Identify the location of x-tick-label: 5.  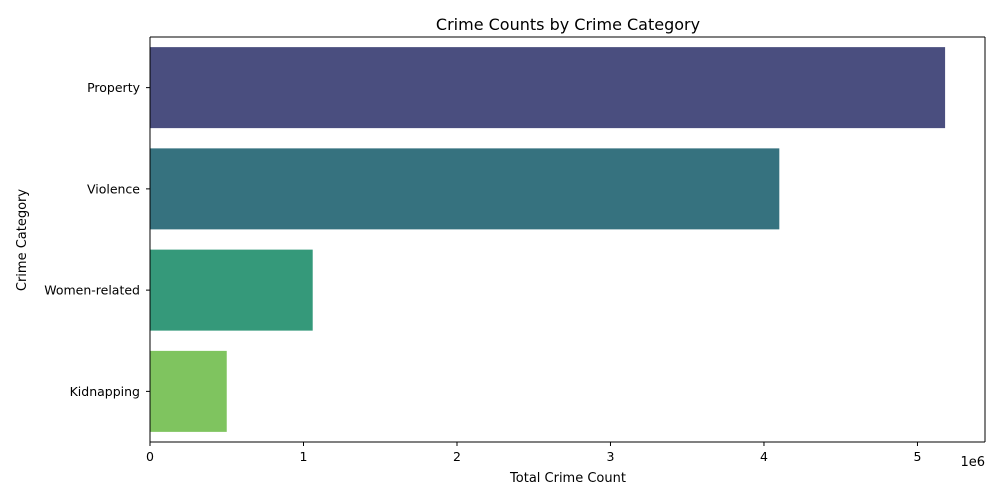
(917, 456).